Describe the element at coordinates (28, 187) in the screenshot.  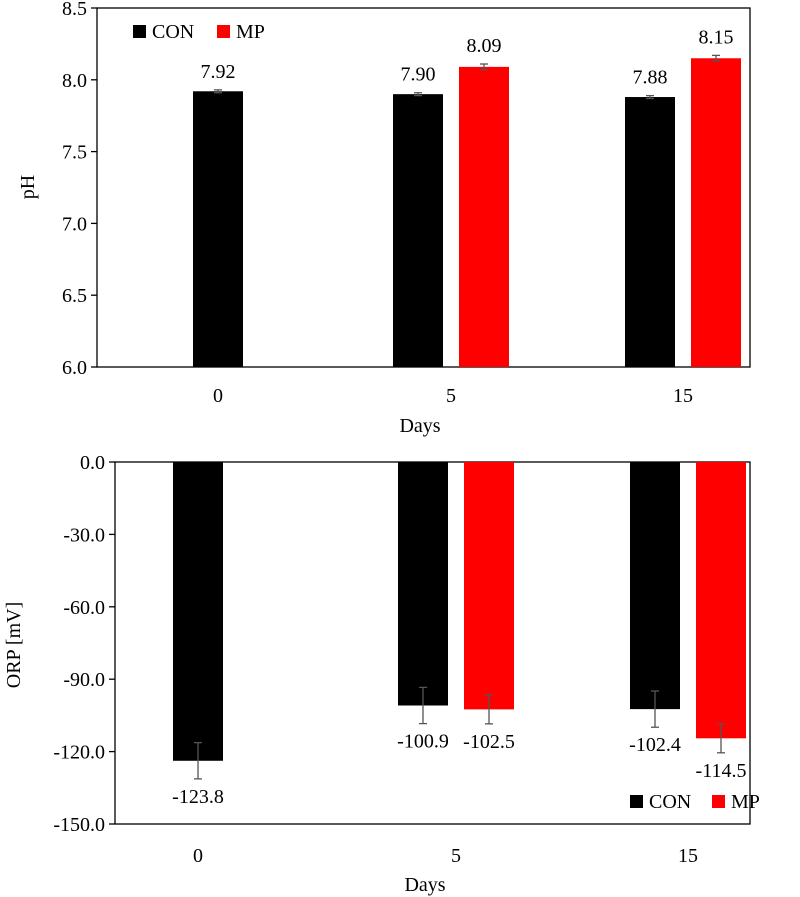
I see `ph-y-axis-label: pH` at that location.